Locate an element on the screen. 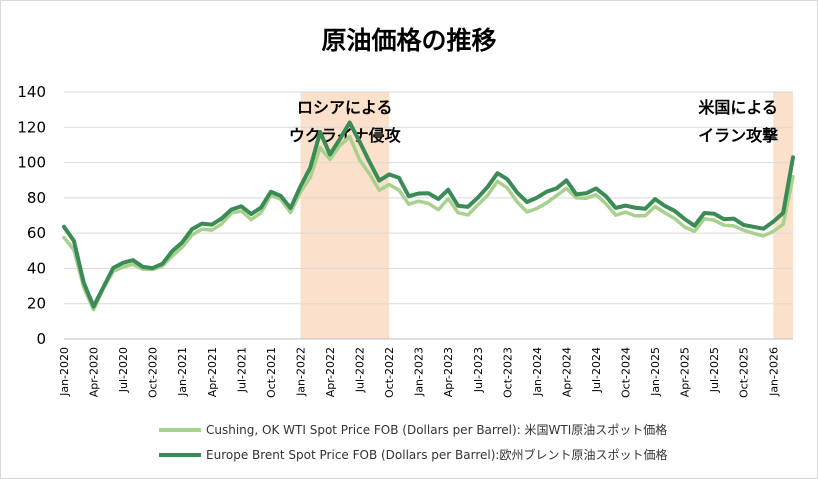 The image size is (818, 479). x-tick-label: Jul-2022 is located at coordinates (360, 370).